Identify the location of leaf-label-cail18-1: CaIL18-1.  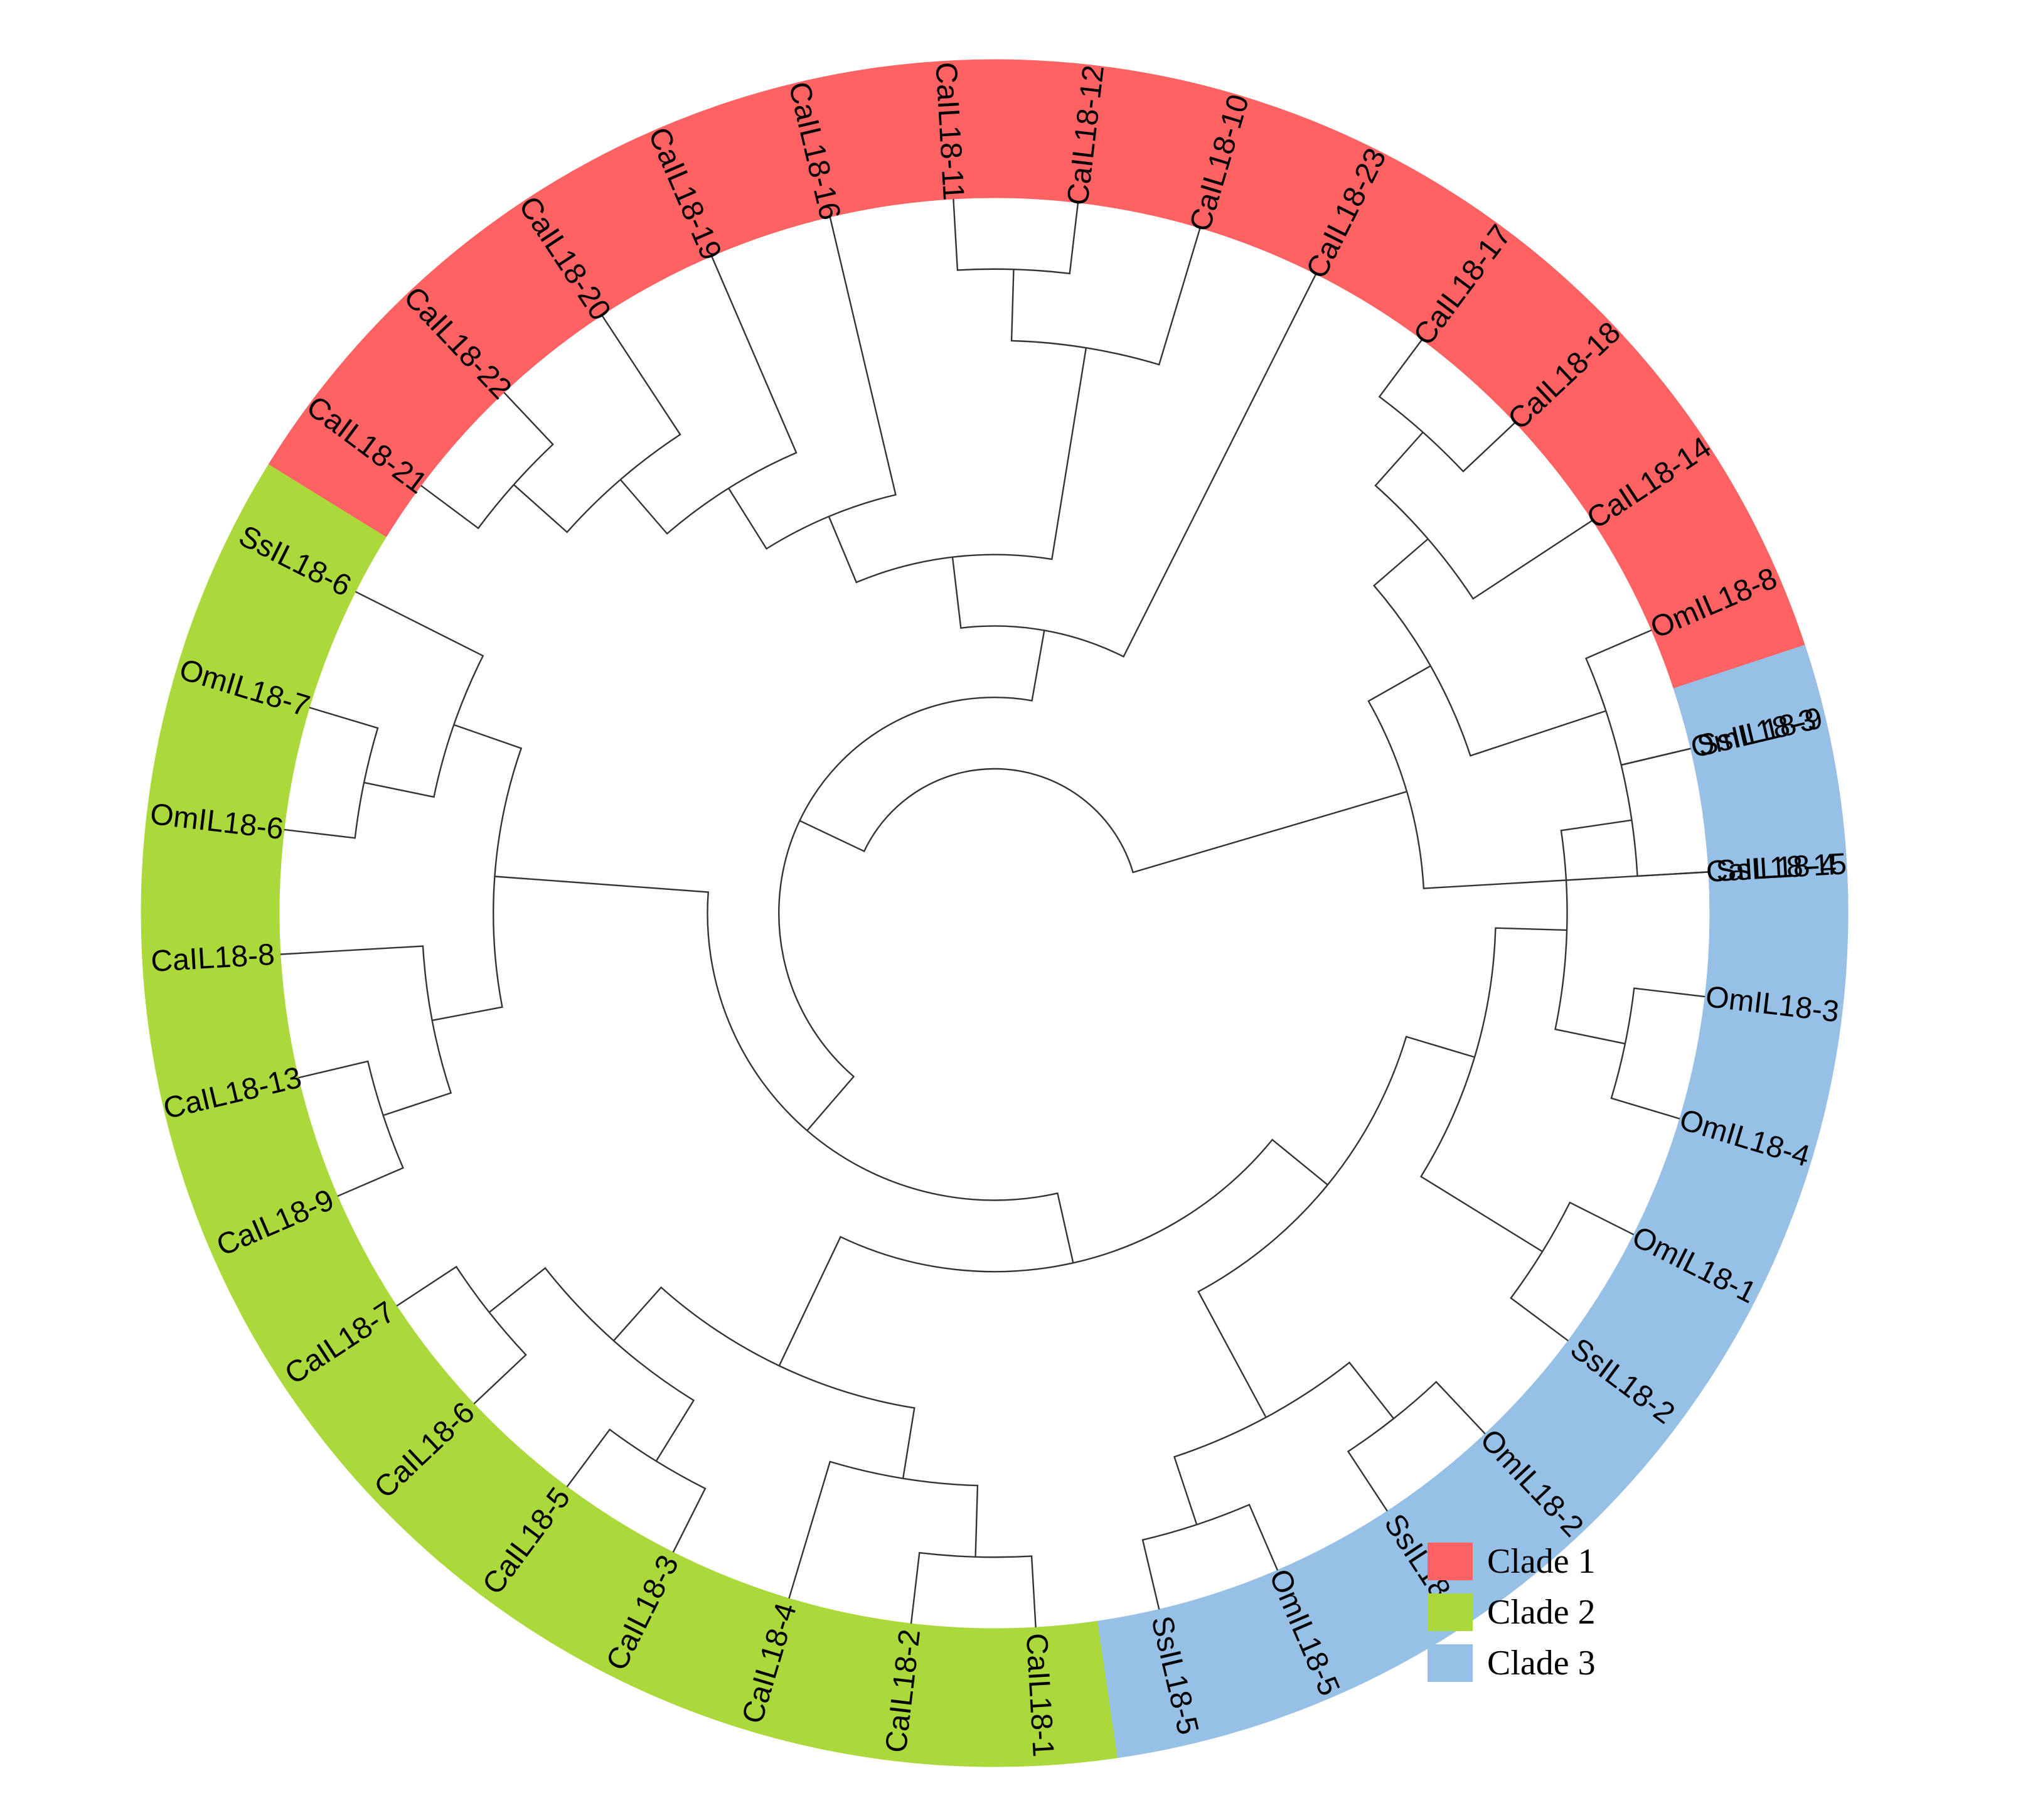
(1040, 1695).